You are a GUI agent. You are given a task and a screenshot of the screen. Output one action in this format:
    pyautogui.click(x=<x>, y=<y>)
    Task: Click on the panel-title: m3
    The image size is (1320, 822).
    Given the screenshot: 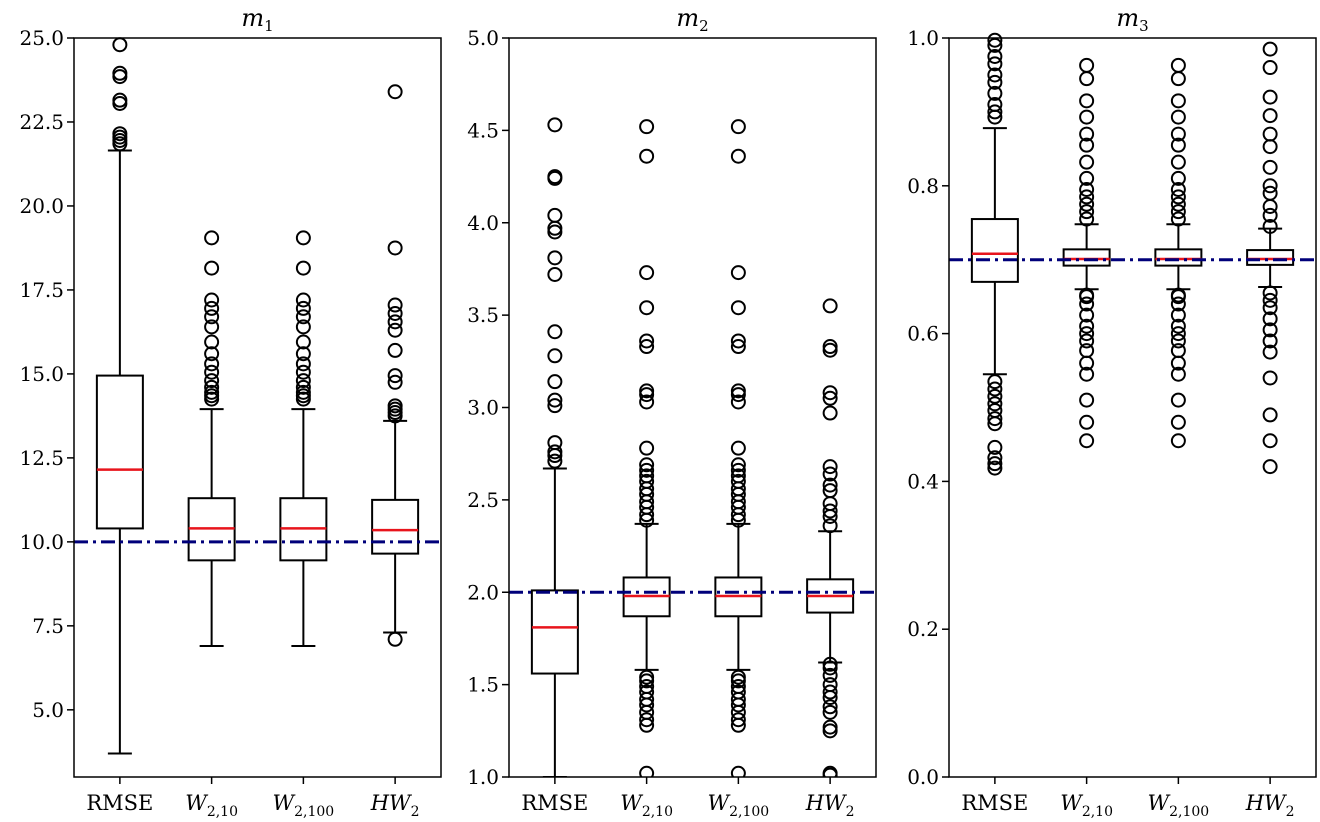 What is the action you would take?
    pyautogui.click(x=1132, y=19)
    